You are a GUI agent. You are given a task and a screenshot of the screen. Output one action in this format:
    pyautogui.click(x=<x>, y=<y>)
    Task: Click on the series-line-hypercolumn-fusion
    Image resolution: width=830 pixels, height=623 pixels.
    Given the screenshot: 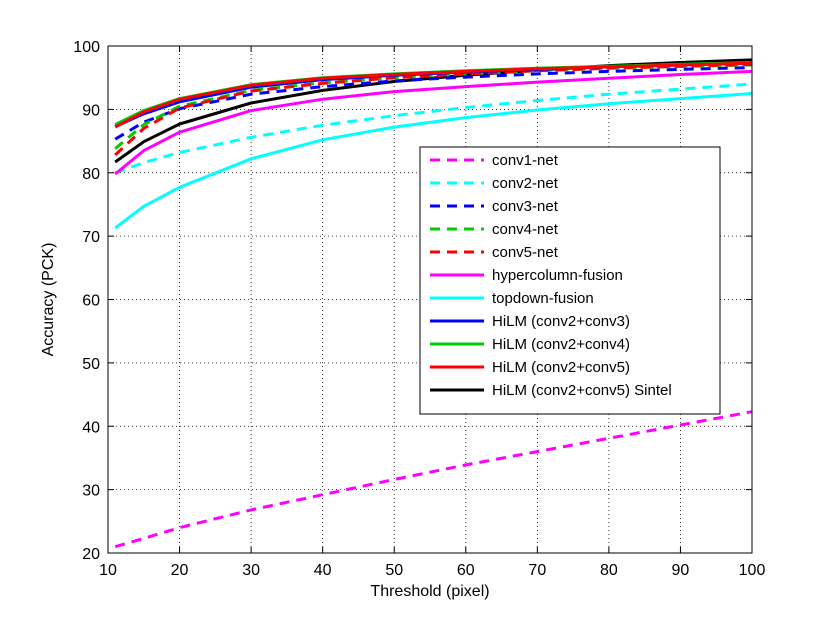 What is the action you would take?
    pyautogui.click(x=433, y=122)
    